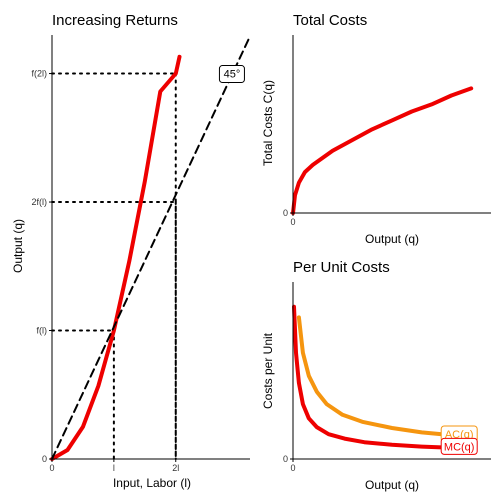  I want to click on annotation-box, so click(231, 74).